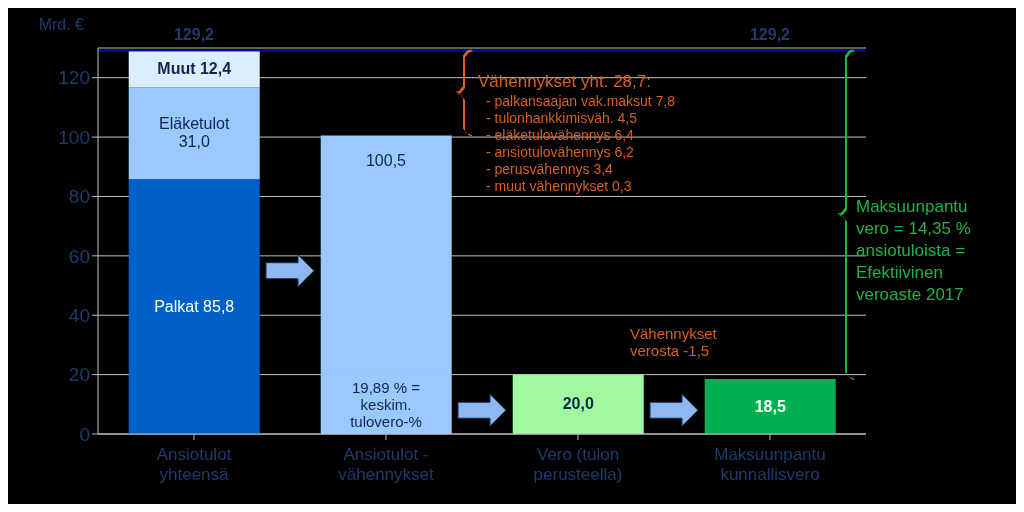 Image resolution: width=1024 pixels, height=512 pixels. What do you see at coordinates (770, 464) in the screenshot?
I see `x-tick-label: Maksuunpantu kunnallisvero` at bounding box center [770, 464].